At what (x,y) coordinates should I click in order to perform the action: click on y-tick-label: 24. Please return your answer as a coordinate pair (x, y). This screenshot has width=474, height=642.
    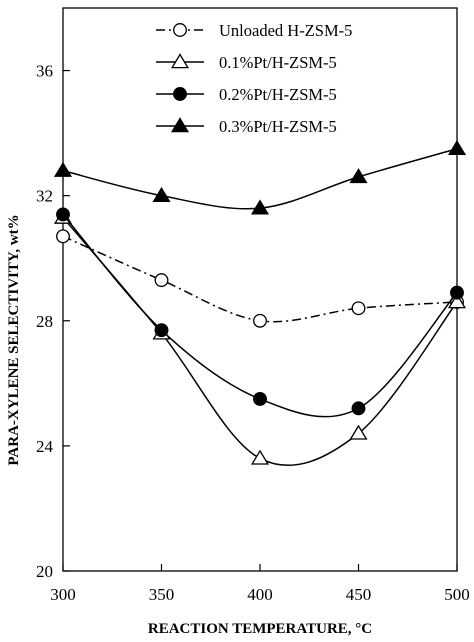
    Looking at the image, I should click on (45, 446).